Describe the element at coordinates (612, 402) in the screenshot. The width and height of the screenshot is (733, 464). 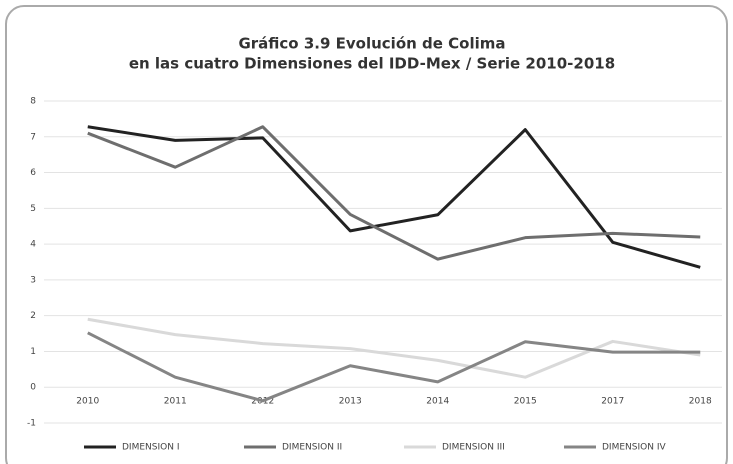
I see `x-tick-label: 2017` at that location.